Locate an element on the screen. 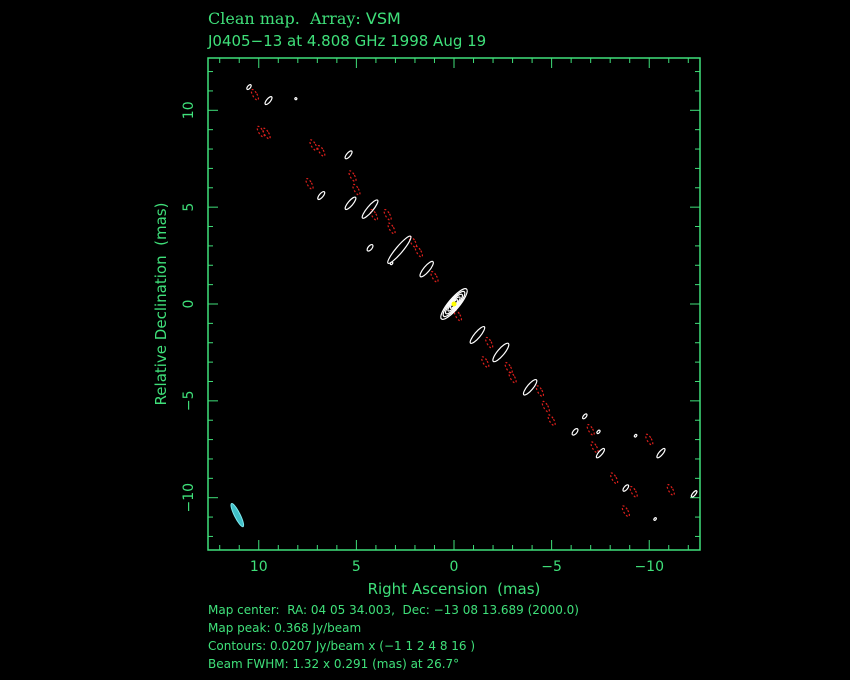 This screenshot has height=680, width=850. x-tick-labels: 10 5 0 −5 −10 is located at coordinates (457, 567).